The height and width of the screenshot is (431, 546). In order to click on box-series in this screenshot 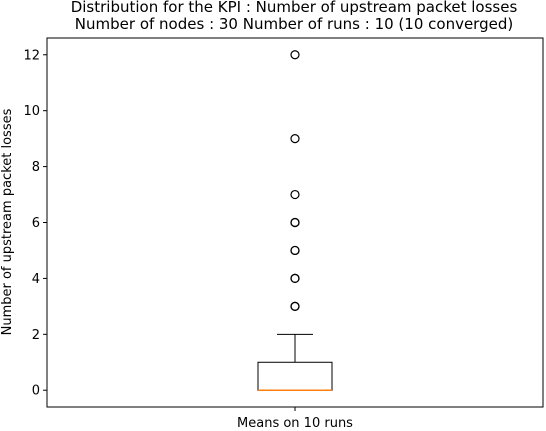, I will do `click(295, 362)`.